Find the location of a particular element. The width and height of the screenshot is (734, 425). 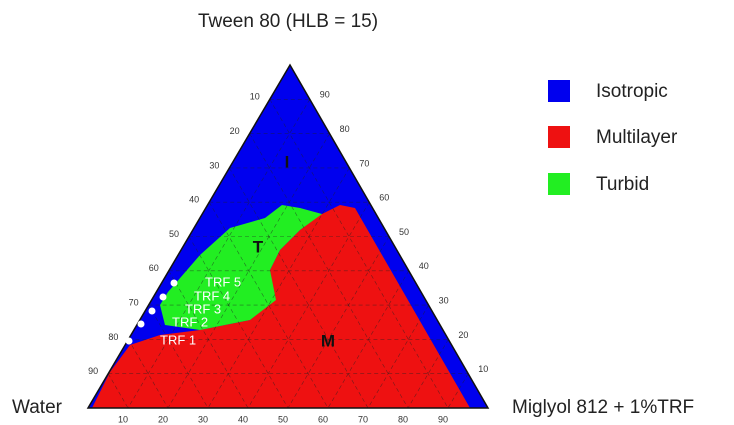

right-label: Miglyol 812 + 1%TRF is located at coordinates (603, 407).